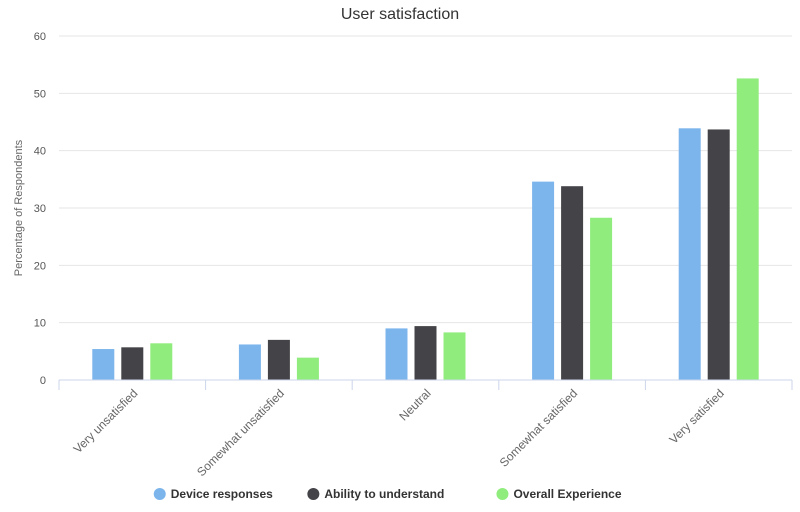 This screenshot has height=512, width=800. What do you see at coordinates (384, 494) in the screenshot?
I see `legend-label: Ability to understand` at bounding box center [384, 494].